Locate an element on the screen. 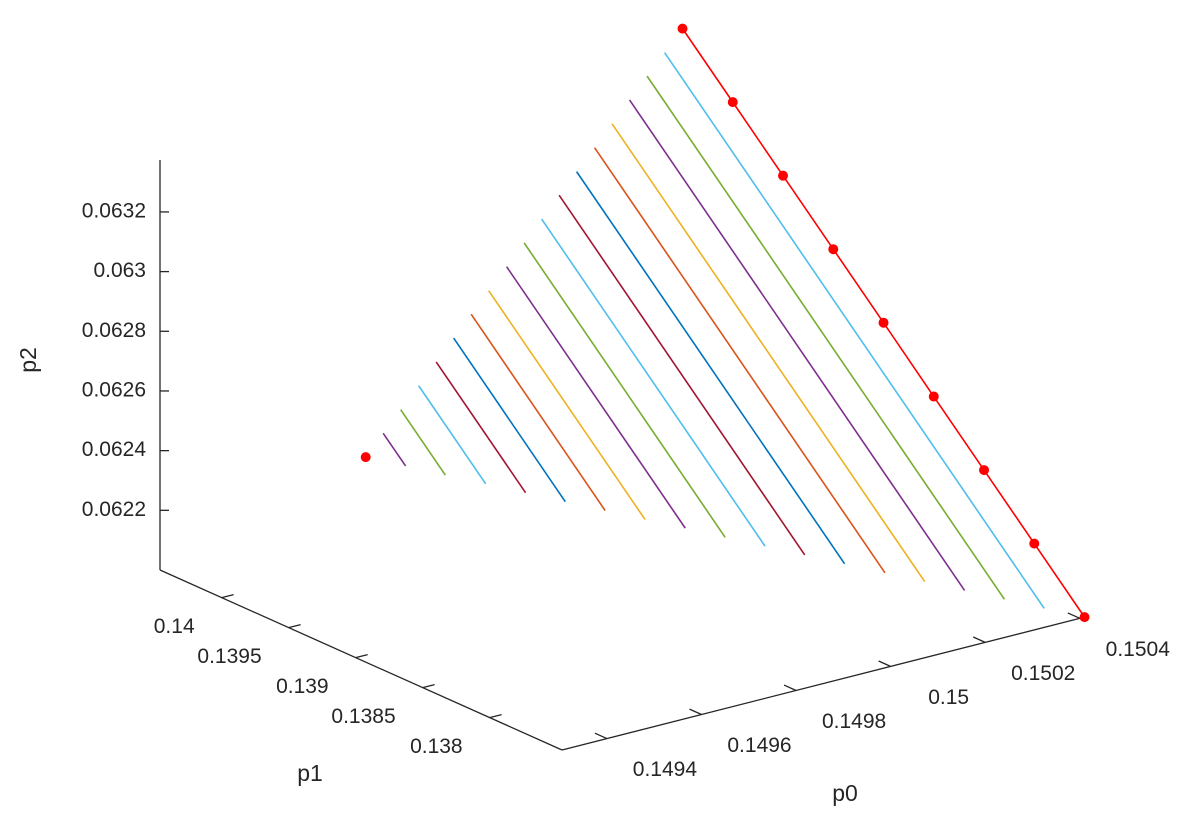  x-tick-label: 0.1504 is located at coordinates (1138, 649).